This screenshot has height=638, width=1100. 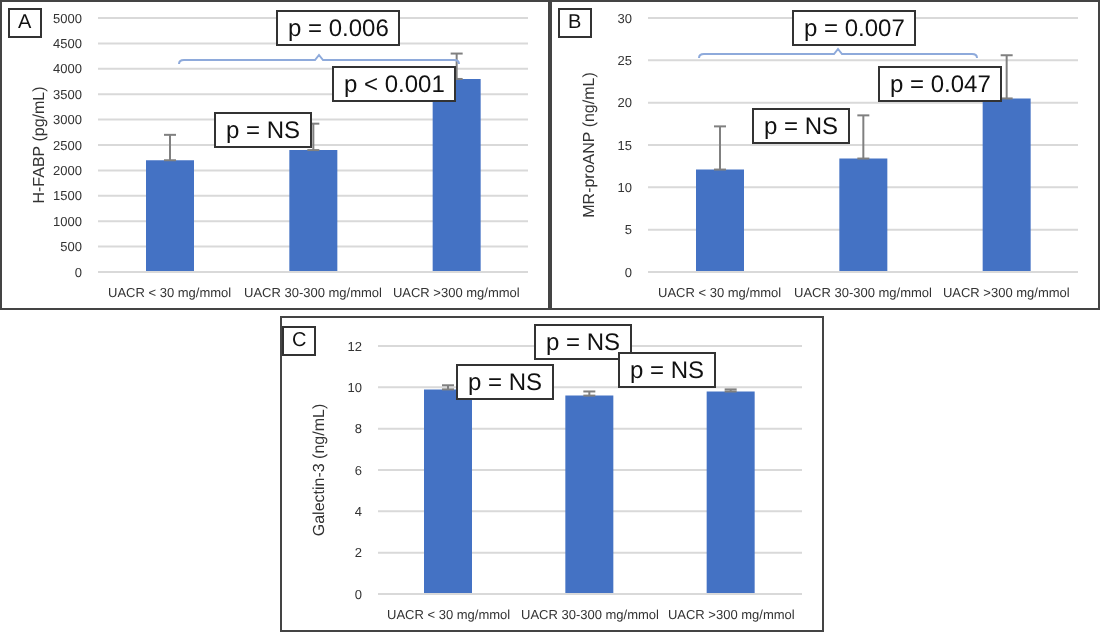 I want to click on annotation: p = 0.007, so click(x=854, y=28).